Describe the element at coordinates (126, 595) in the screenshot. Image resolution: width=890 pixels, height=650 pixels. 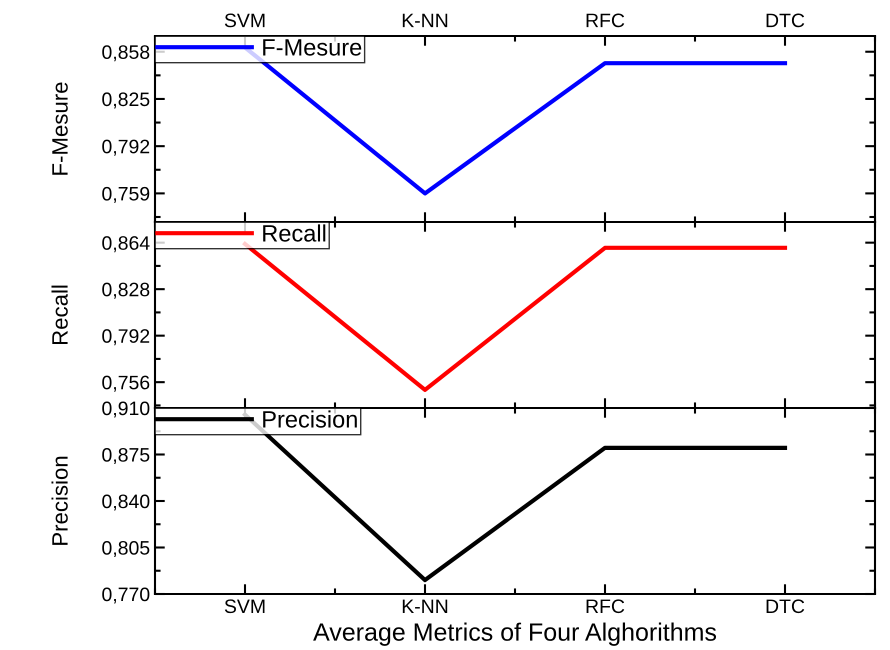
I see `y-tick-label: 0,770` at that location.